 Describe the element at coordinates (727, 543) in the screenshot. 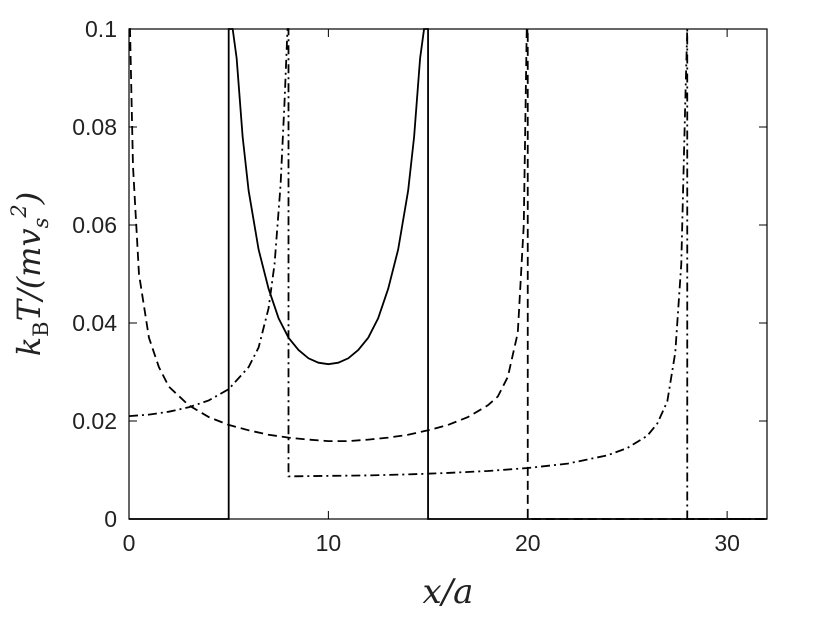

I see `x-tick-label: 30` at that location.